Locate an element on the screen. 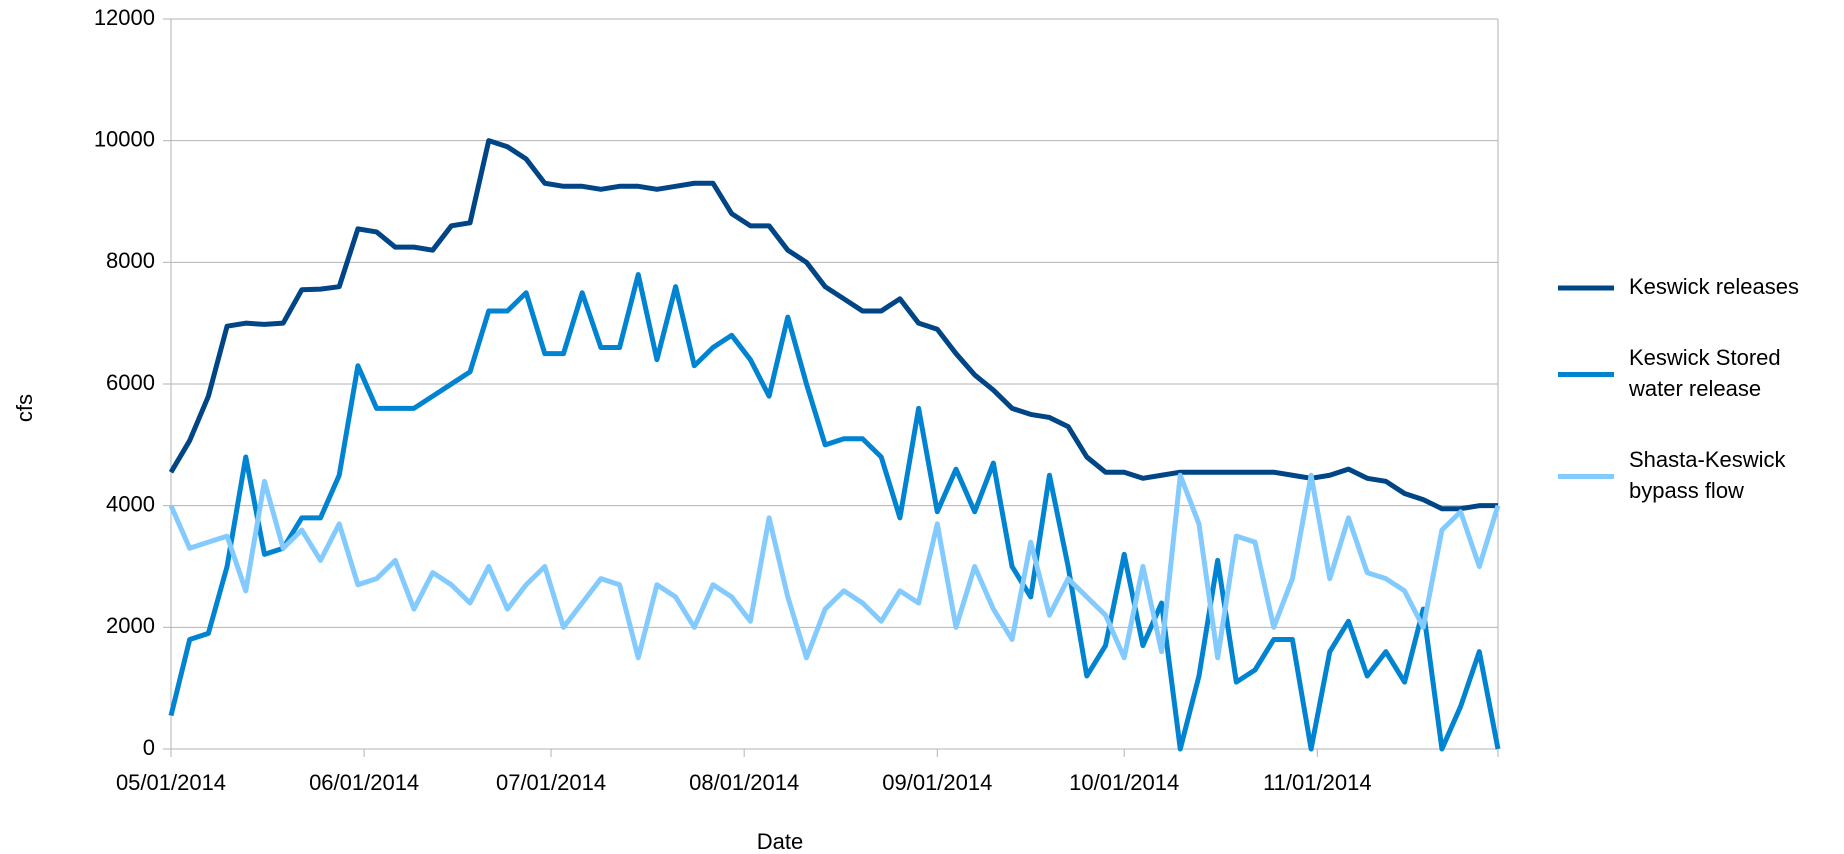  legend-label: Keswick releases is located at coordinates (1714, 286).